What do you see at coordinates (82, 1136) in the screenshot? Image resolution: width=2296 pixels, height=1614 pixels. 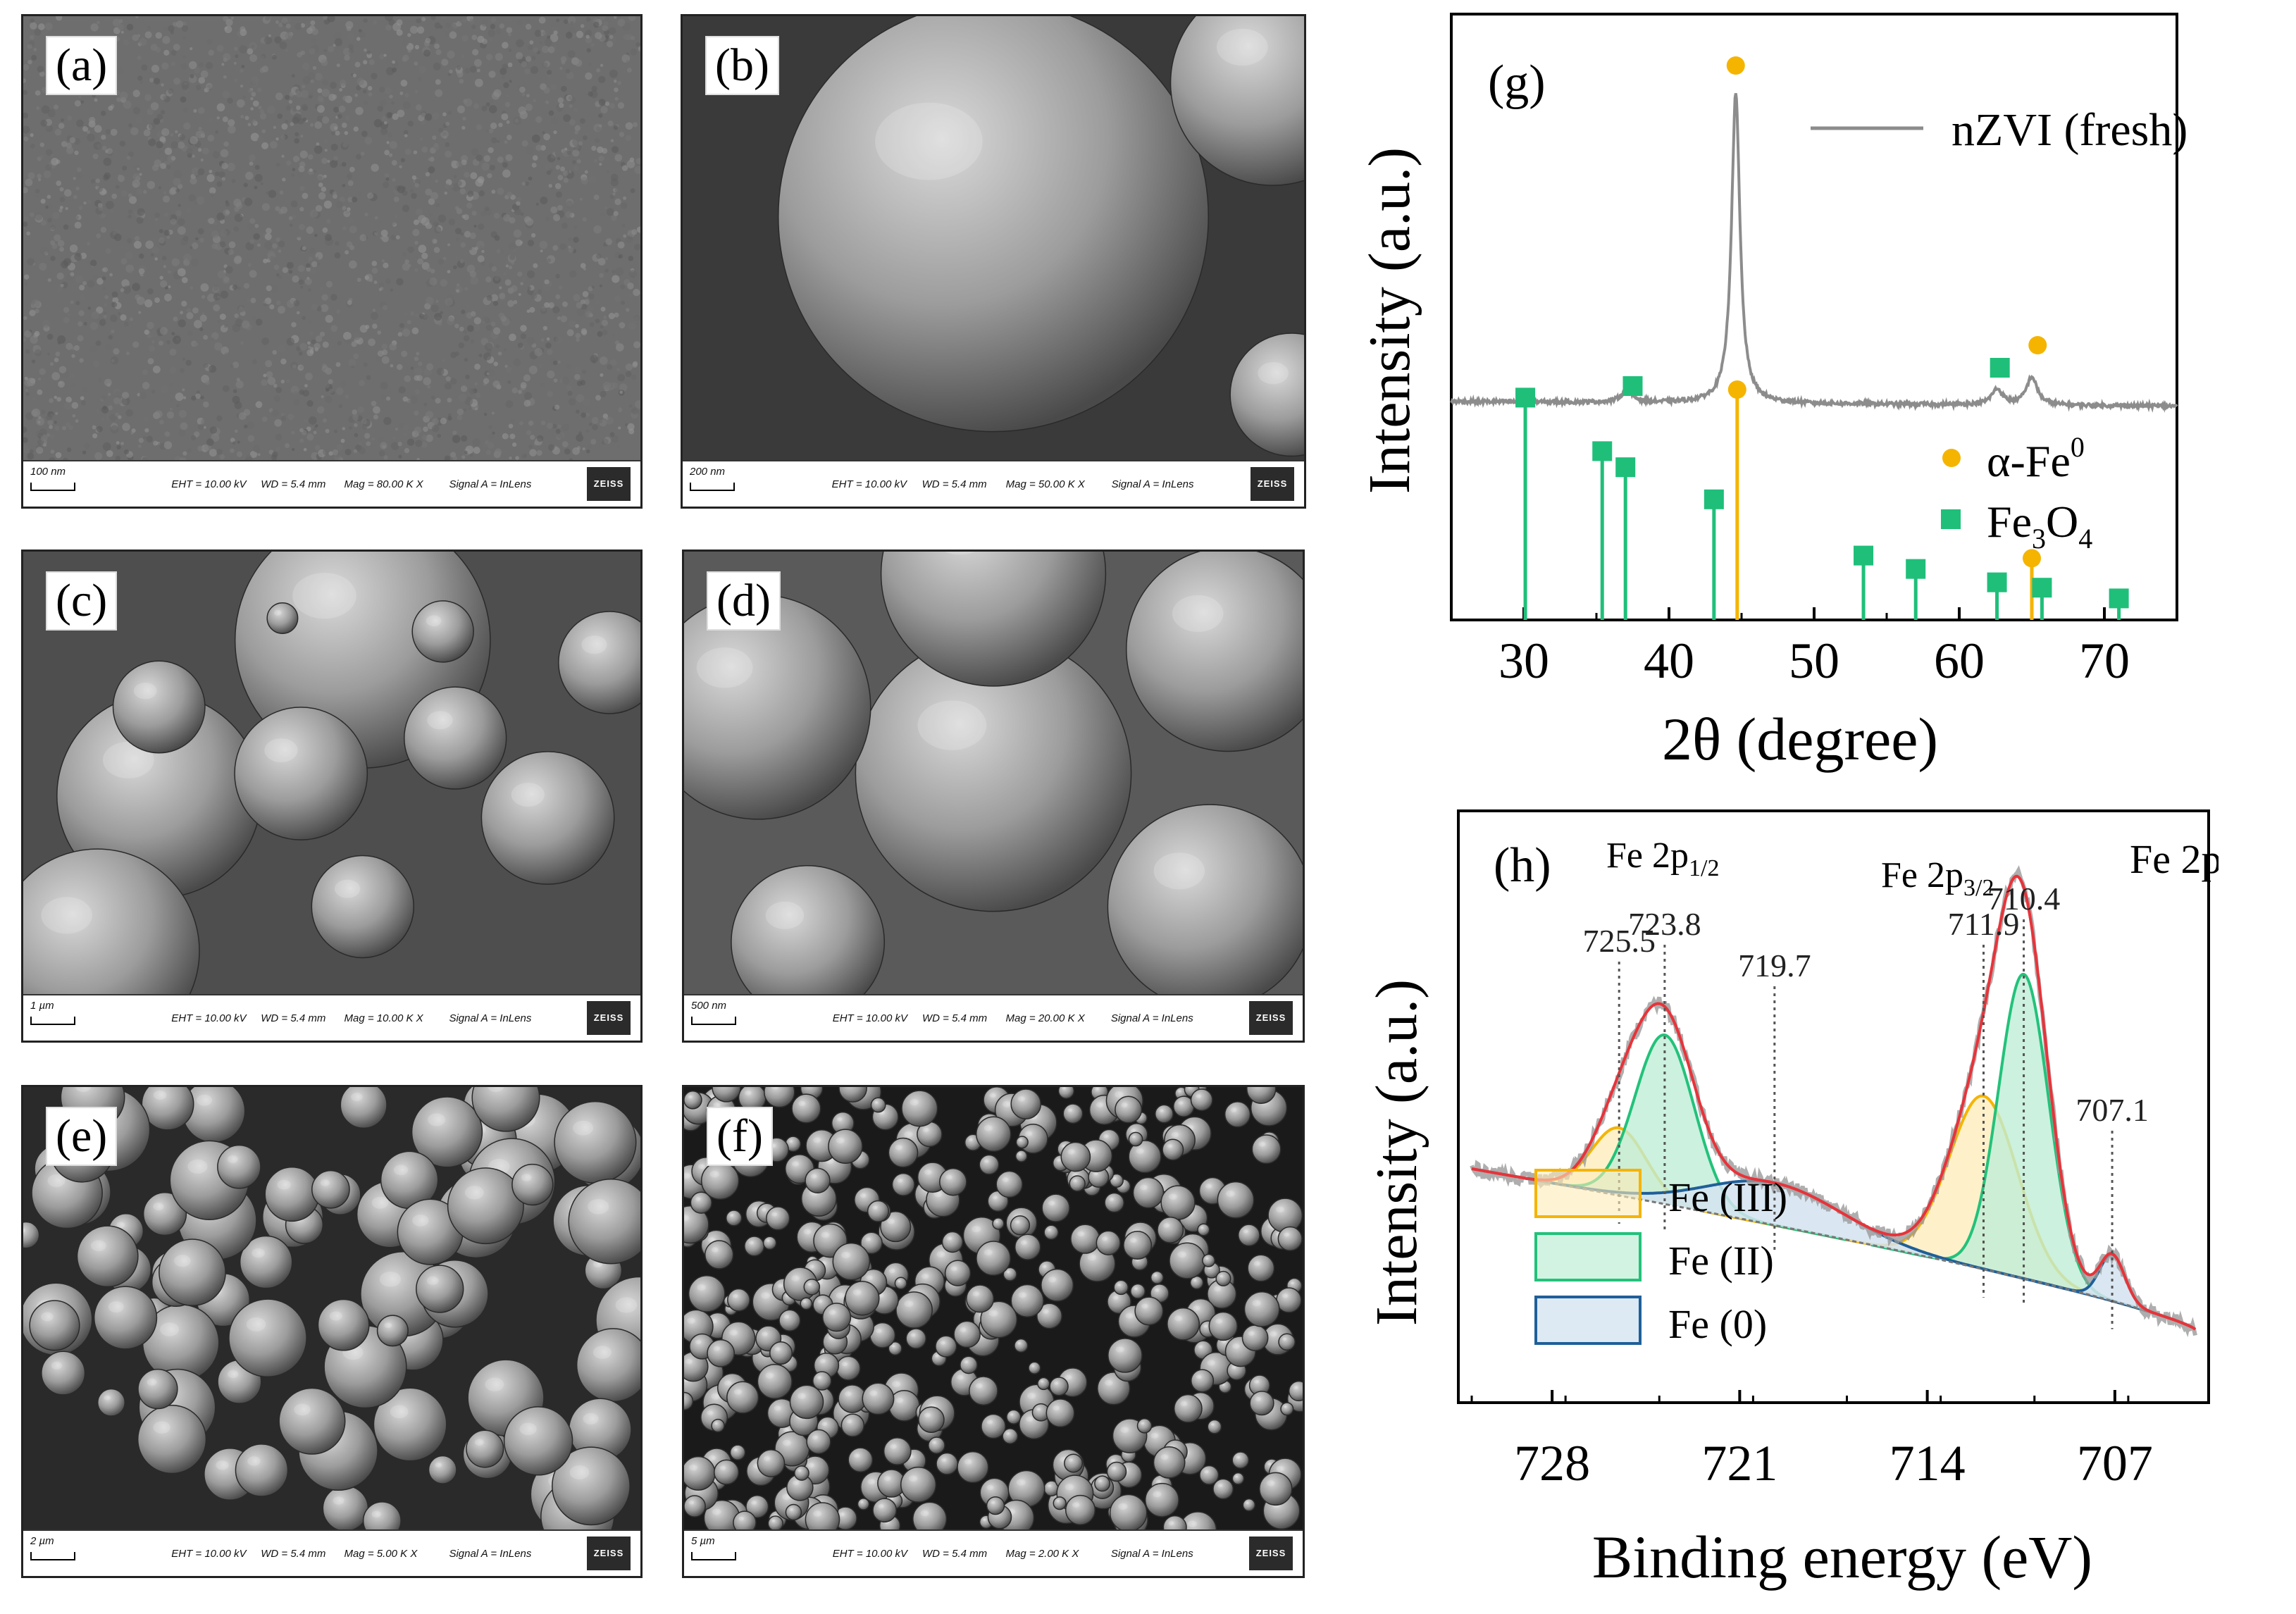 I see `sem-panel-letter: (e)` at bounding box center [82, 1136].